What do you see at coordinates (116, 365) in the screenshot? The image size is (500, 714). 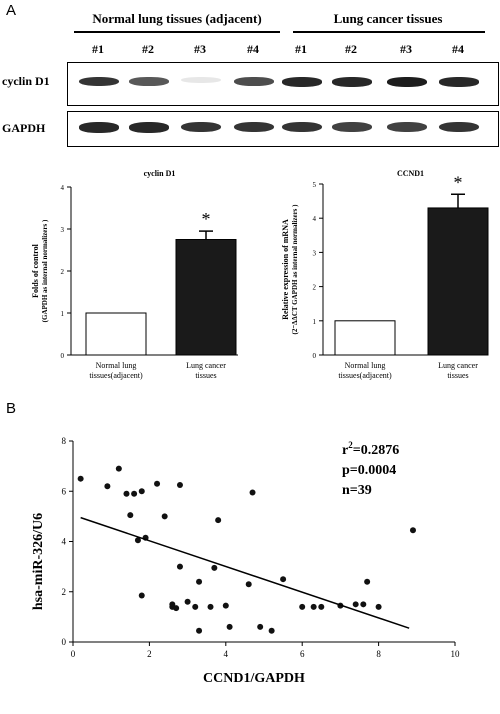 I see `x-category-label: Normal lung` at bounding box center [116, 365].